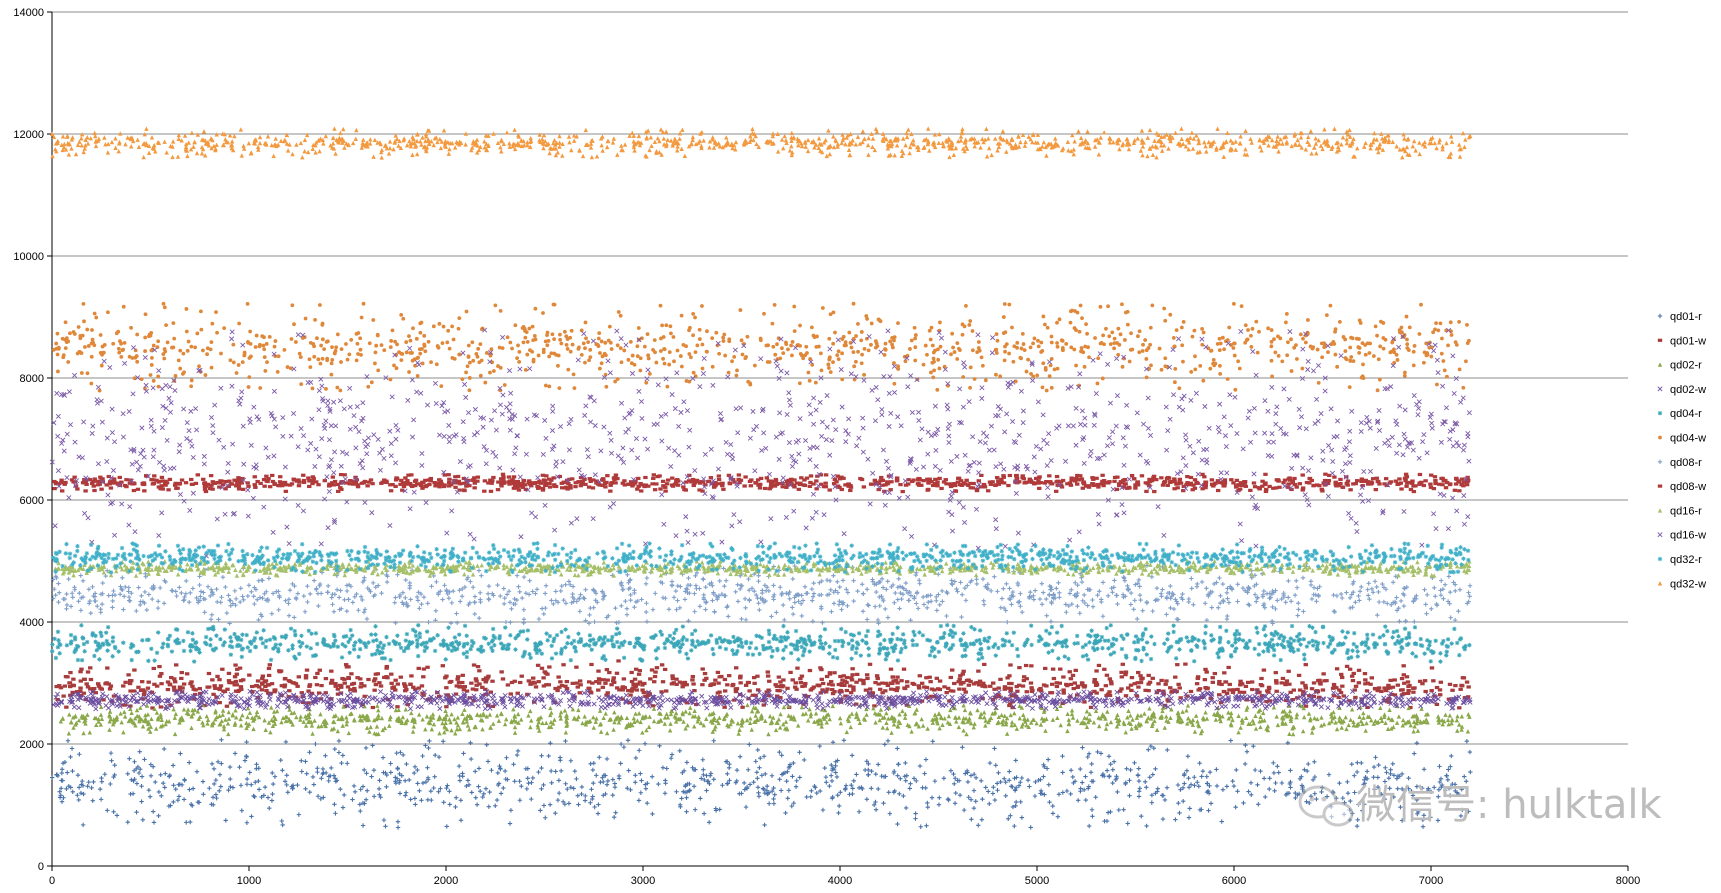  I want to click on x-tick-label: 4000, so click(840, 881).